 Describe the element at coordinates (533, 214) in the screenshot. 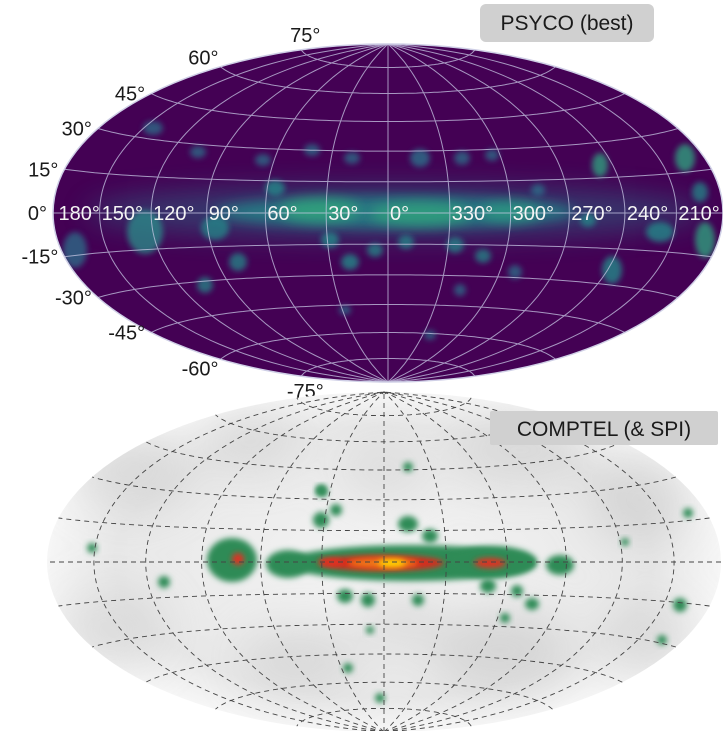

I see `longitude-label: 300°` at that location.